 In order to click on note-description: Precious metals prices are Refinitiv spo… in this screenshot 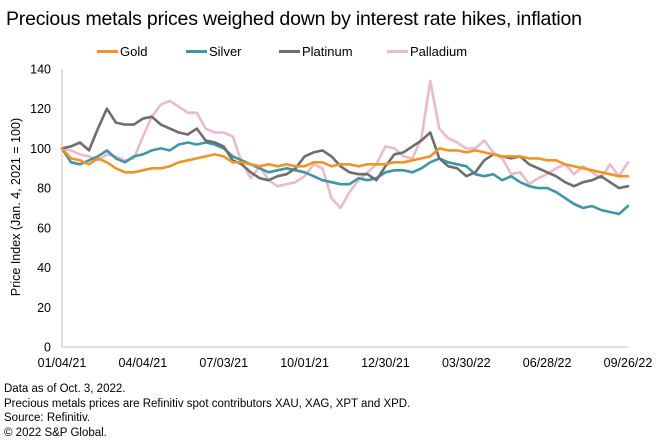, I will do `click(207, 403)`.